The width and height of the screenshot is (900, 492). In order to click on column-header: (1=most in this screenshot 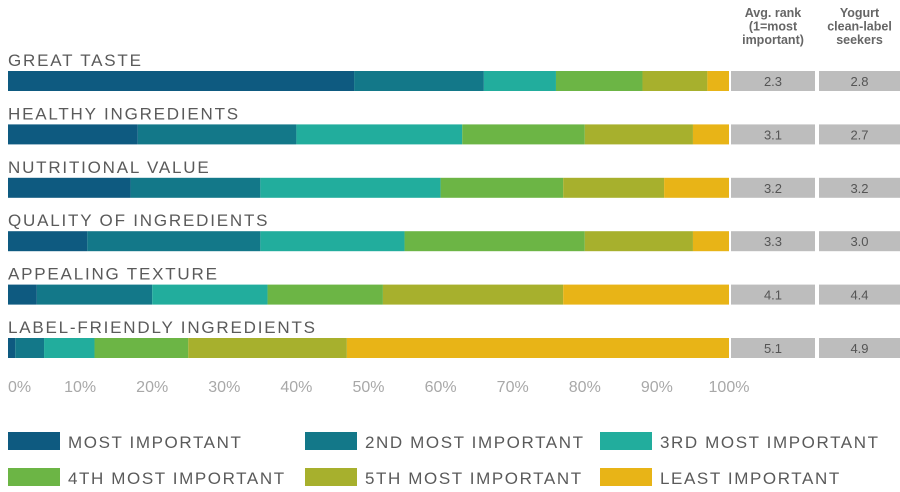, I will do `click(773, 27)`.